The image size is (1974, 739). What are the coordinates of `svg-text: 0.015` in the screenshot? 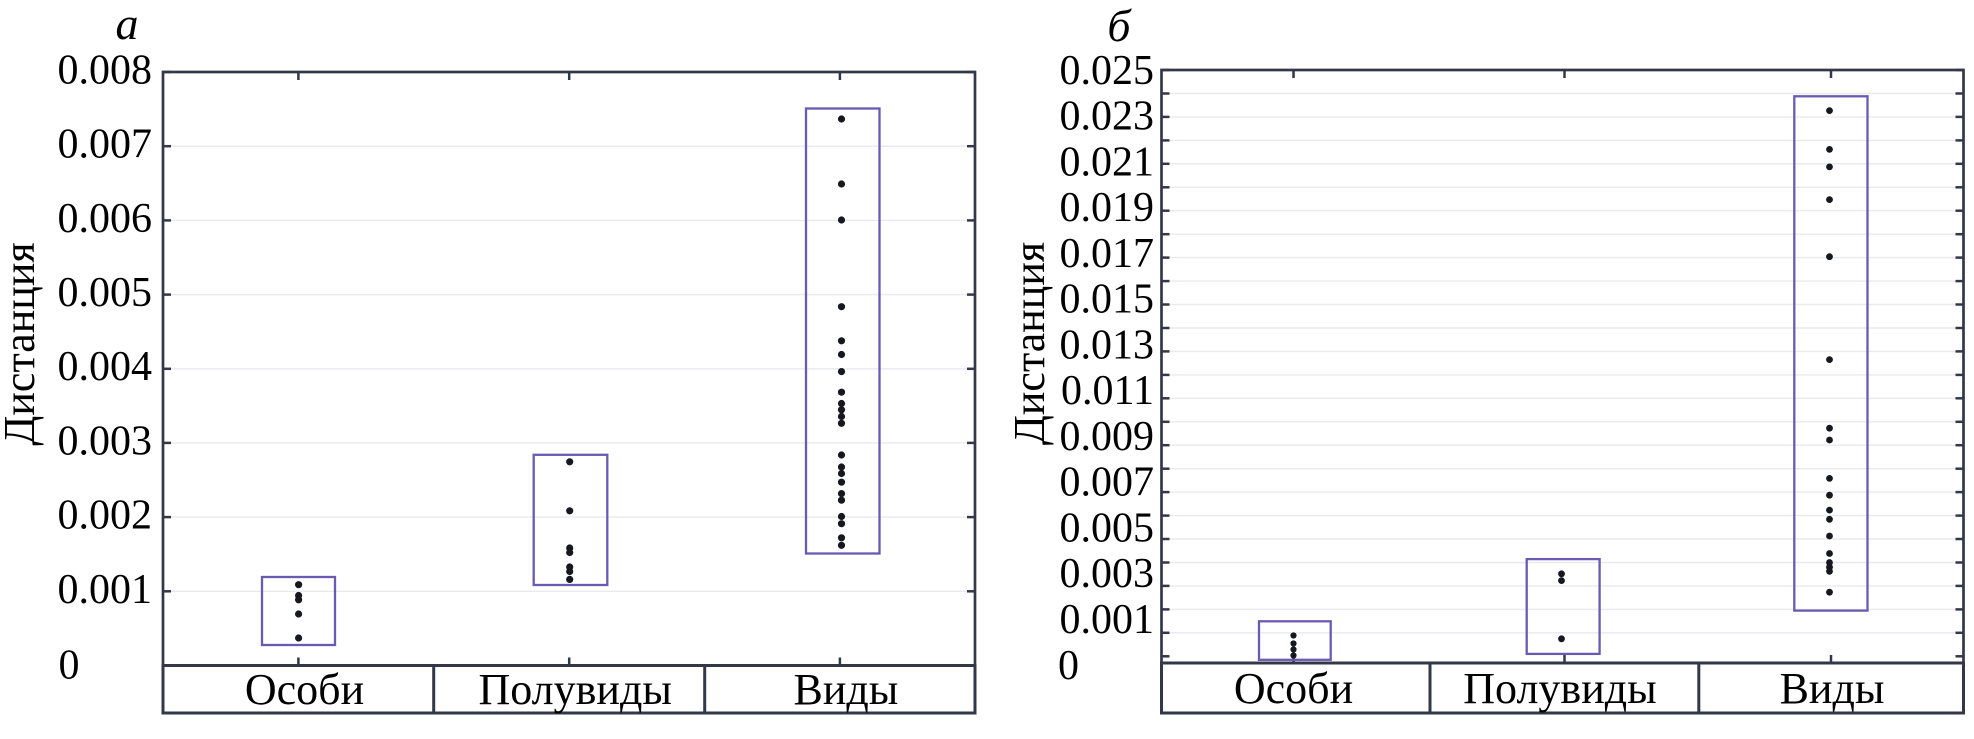 It's located at (1107, 300).